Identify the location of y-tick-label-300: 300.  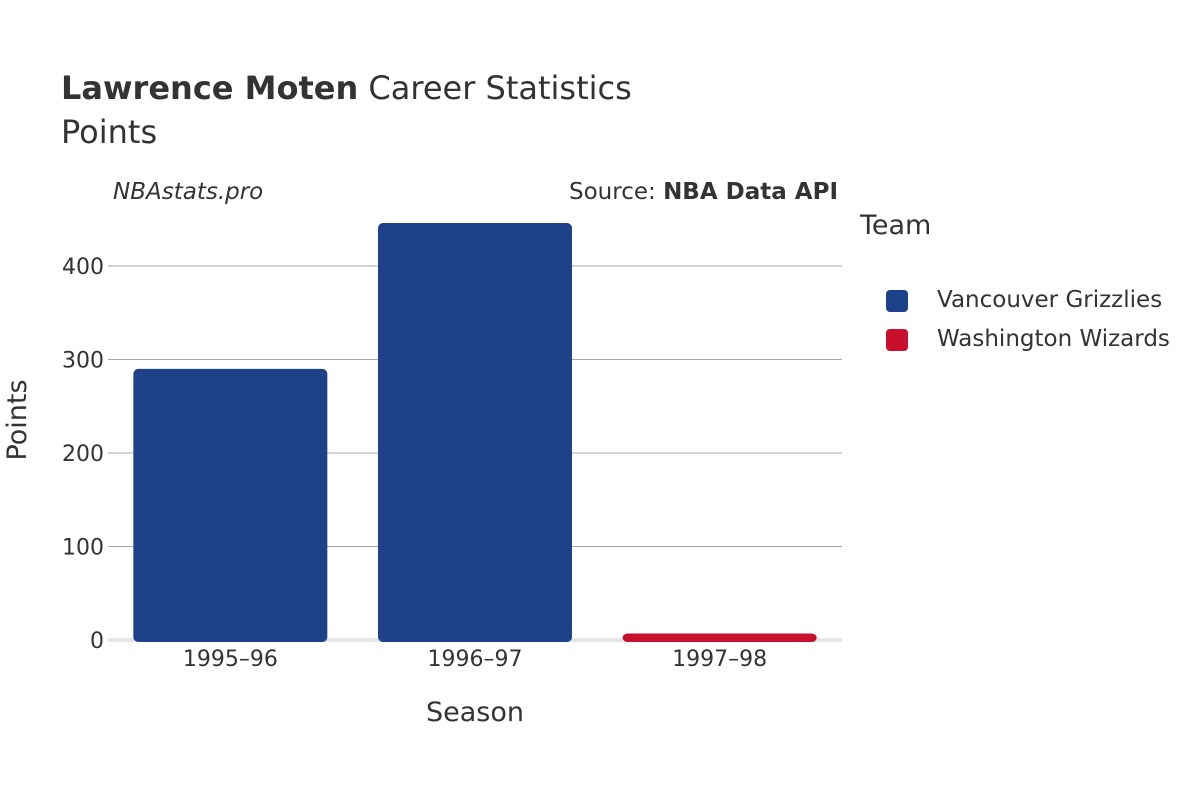
(83, 361).